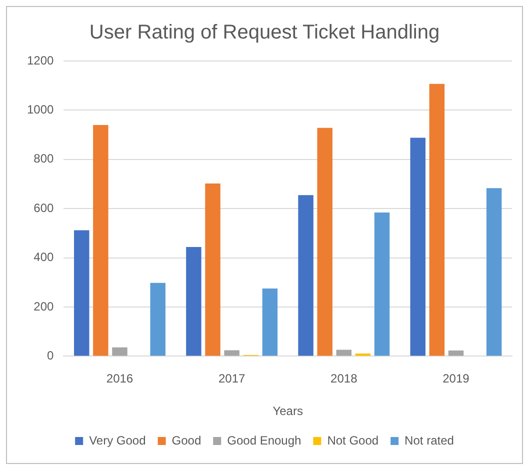 This screenshot has height=470, width=529. What do you see at coordinates (40, 60) in the screenshot?
I see `y-tick-label: 1200` at bounding box center [40, 60].